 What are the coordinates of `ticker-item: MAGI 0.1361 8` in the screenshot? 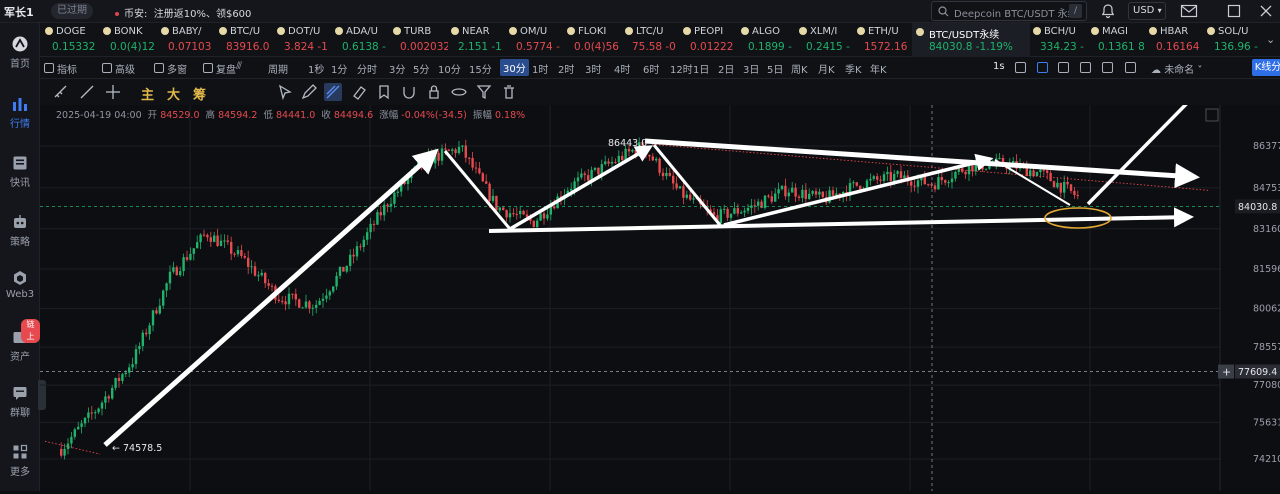 It's located at (1117, 40).